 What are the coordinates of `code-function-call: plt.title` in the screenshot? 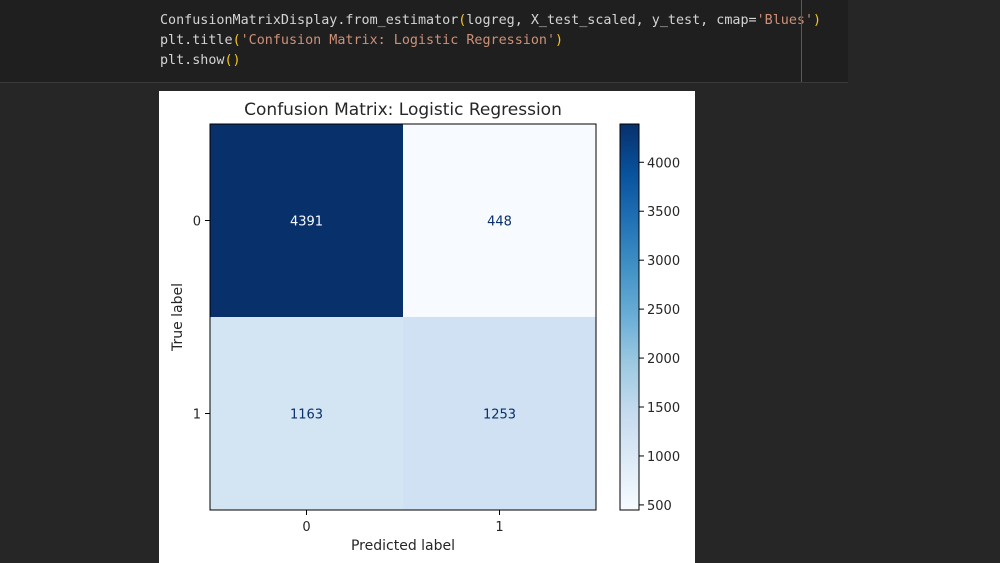 It's located at (196, 40).